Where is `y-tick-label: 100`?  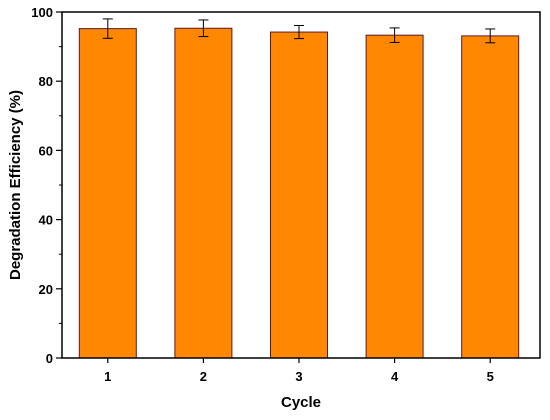
y-tick-label: 100 is located at coordinates (42, 12).